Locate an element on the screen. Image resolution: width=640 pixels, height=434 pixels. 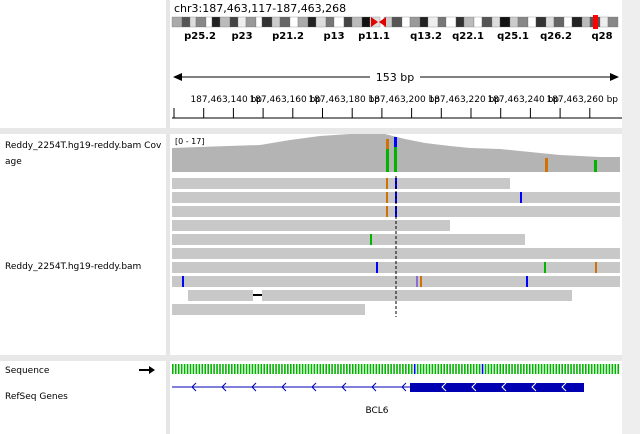
coverage-track-name-line2: age is located at coordinates (13, 162).